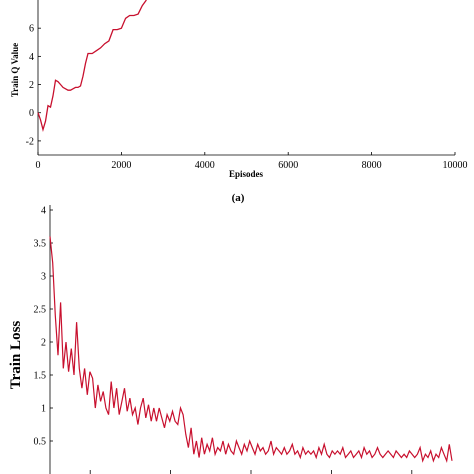  I want to click on panel-a-x-axis-label: Episodes, so click(246, 174).